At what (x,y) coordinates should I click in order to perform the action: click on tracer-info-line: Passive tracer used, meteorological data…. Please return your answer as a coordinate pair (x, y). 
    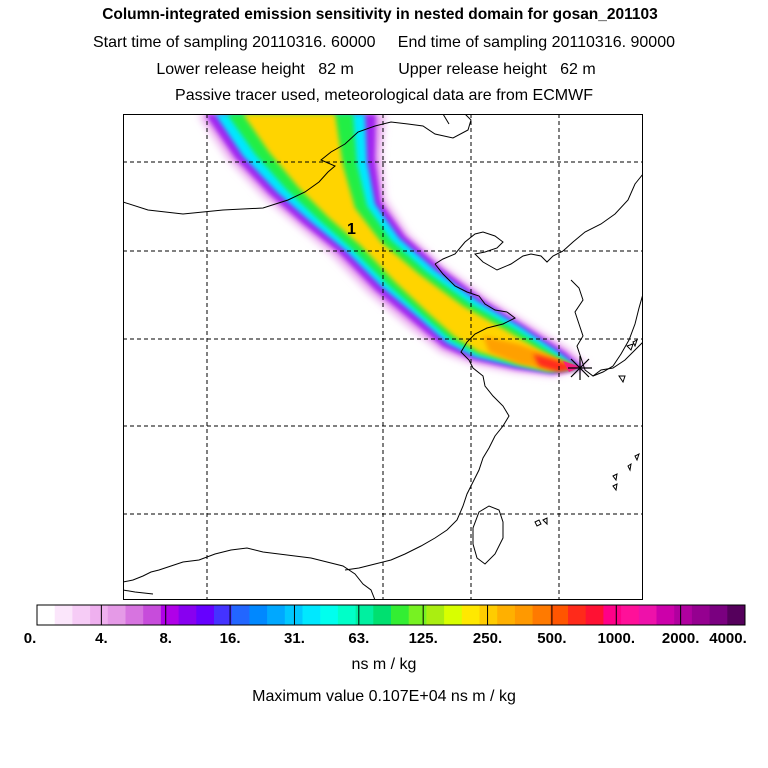
    Looking at the image, I should click on (384, 95).